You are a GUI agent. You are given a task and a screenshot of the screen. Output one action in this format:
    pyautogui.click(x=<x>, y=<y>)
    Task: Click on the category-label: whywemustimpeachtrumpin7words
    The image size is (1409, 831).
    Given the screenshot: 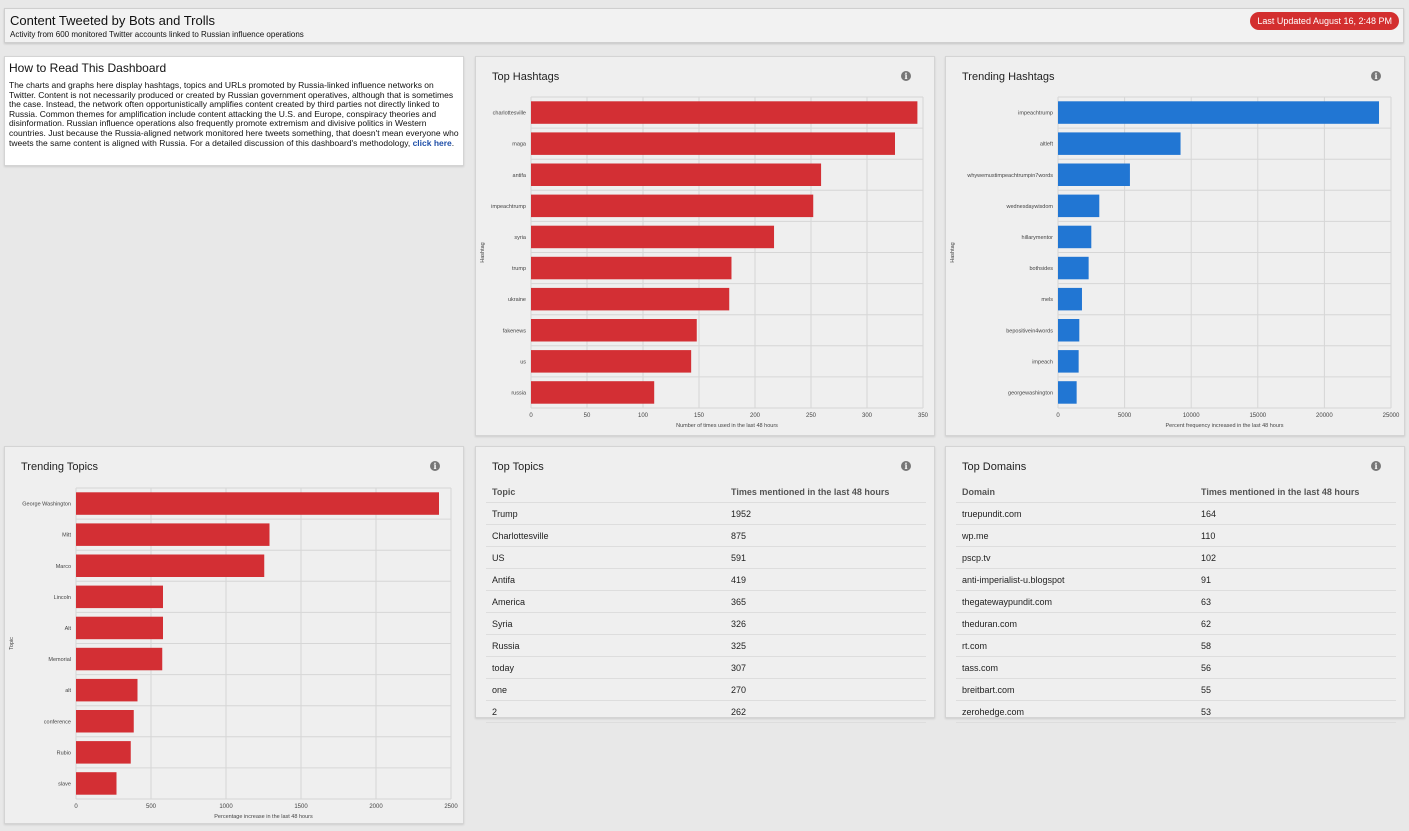 What is the action you would take?
    pyautogui.click(x=1009, y=176)
    